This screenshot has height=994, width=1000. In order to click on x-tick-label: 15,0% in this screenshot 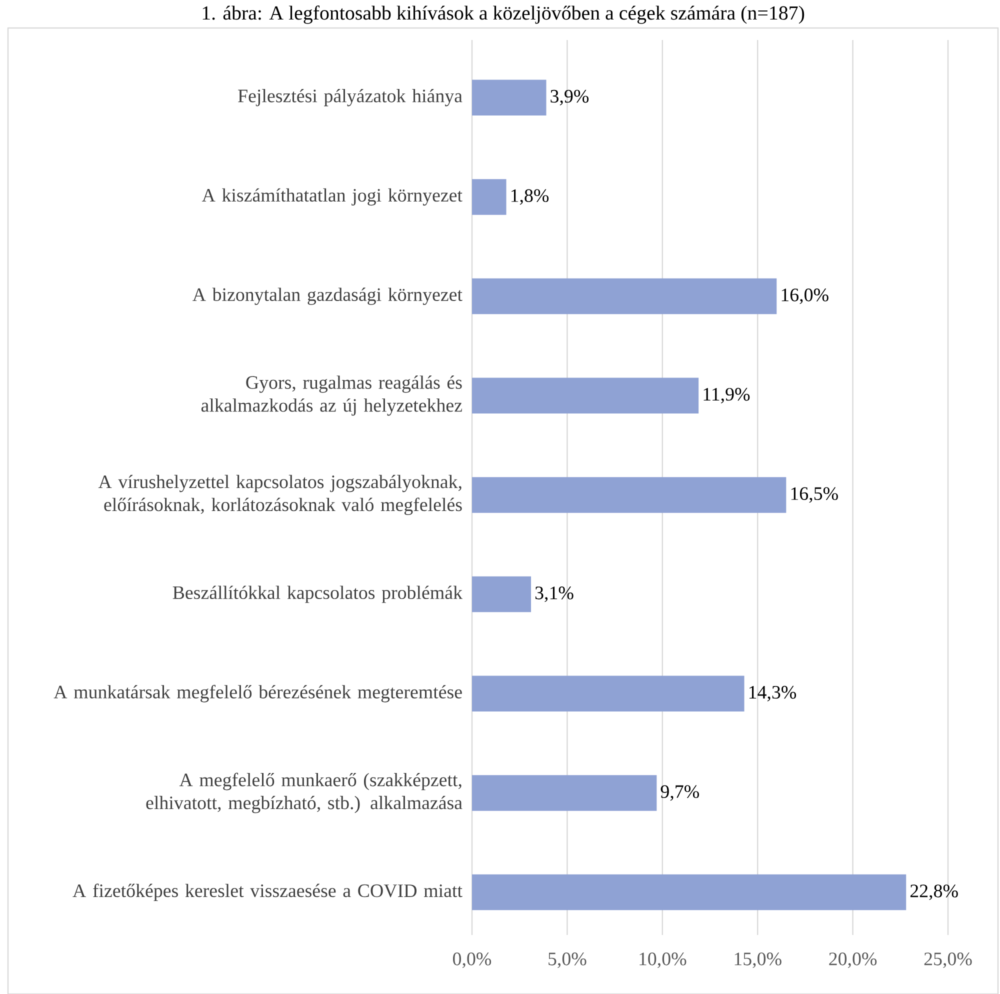, I will do `click(758, 960)`.